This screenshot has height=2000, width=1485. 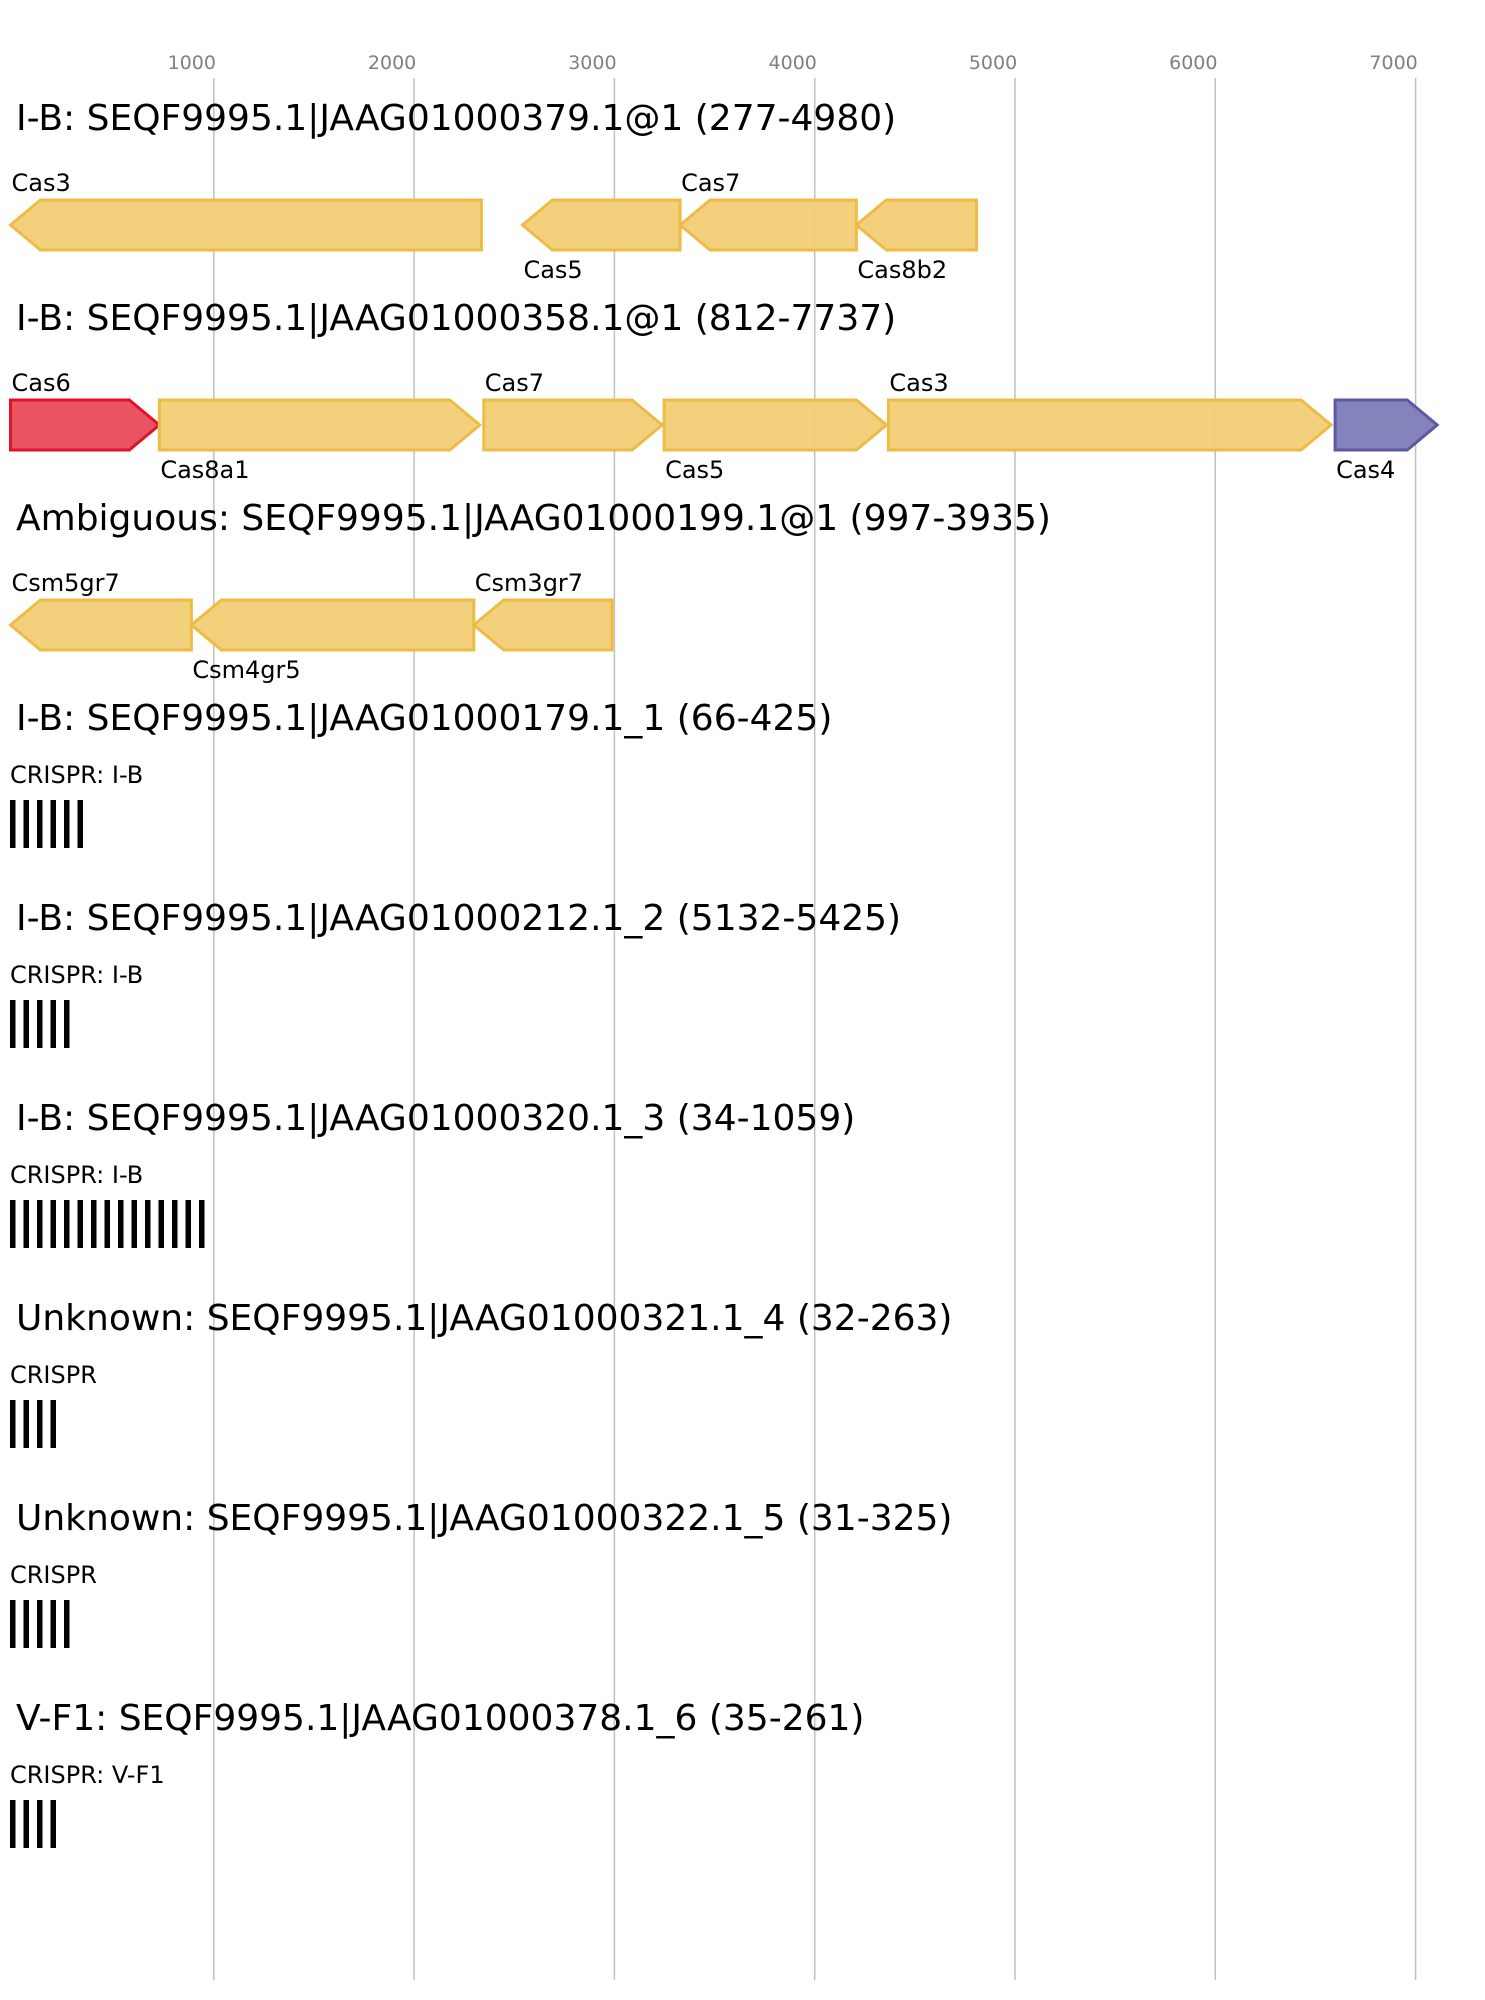 What do you see at coordinates (192, 63) in the screenshot?
I see `axis-tick-label: 1000` at bounding box center [192, 63].